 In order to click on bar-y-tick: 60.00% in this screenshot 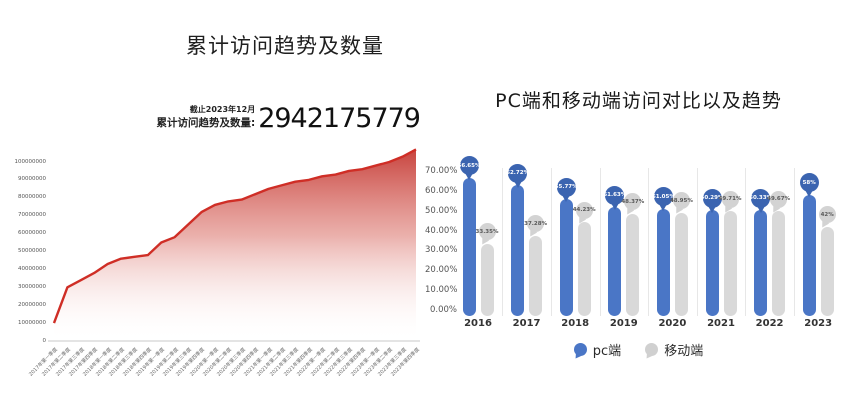, I will do `click(441, 190)`.